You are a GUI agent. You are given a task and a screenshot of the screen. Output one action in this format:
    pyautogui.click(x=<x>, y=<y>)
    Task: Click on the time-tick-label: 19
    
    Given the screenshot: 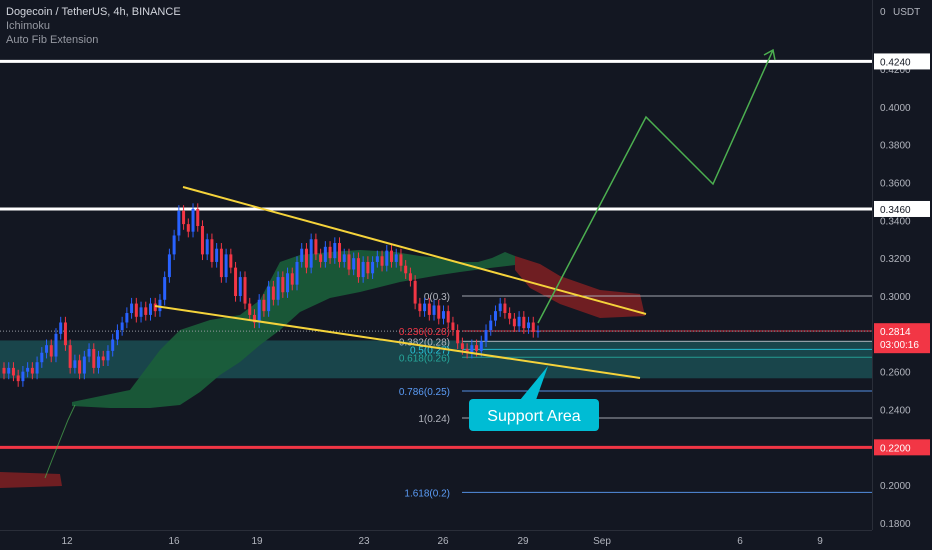 What is the action you would take?
    pyautogui.click(x=257, y=541)
    